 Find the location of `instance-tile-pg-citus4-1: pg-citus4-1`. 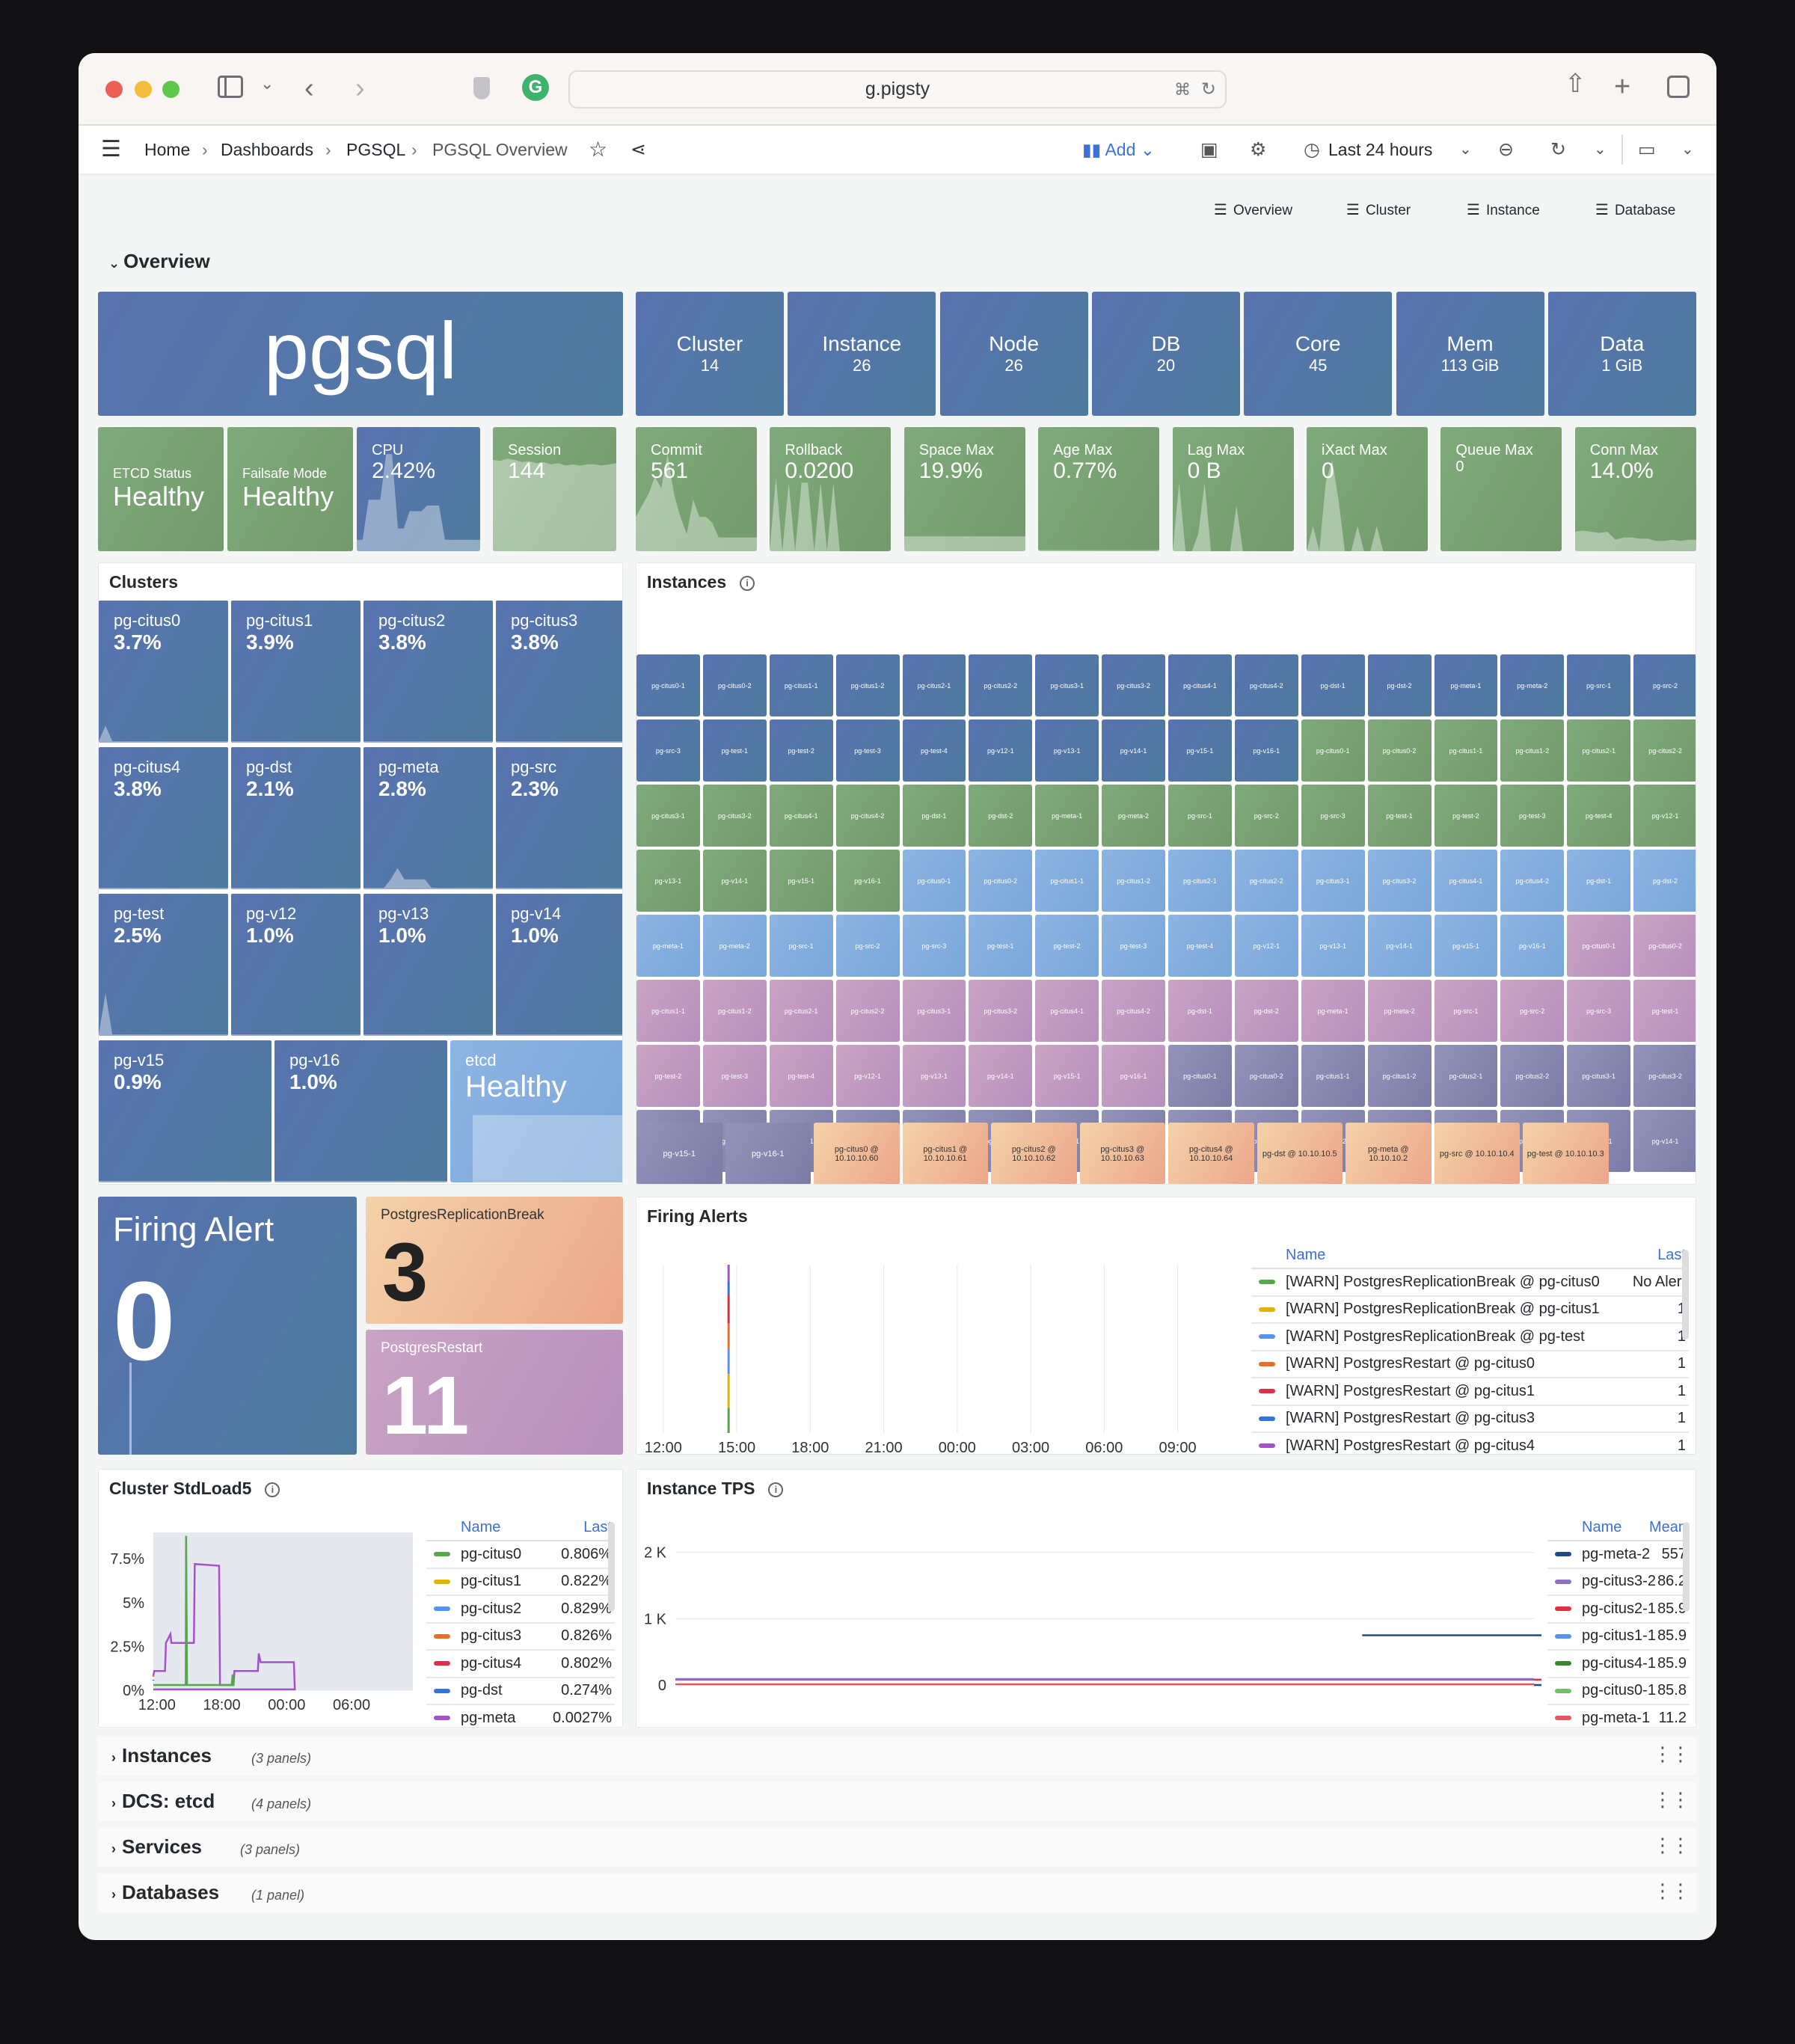

instance-tile-pg-citus4-1: pg-citus4-1 is located at coordinates (1067, 1011).